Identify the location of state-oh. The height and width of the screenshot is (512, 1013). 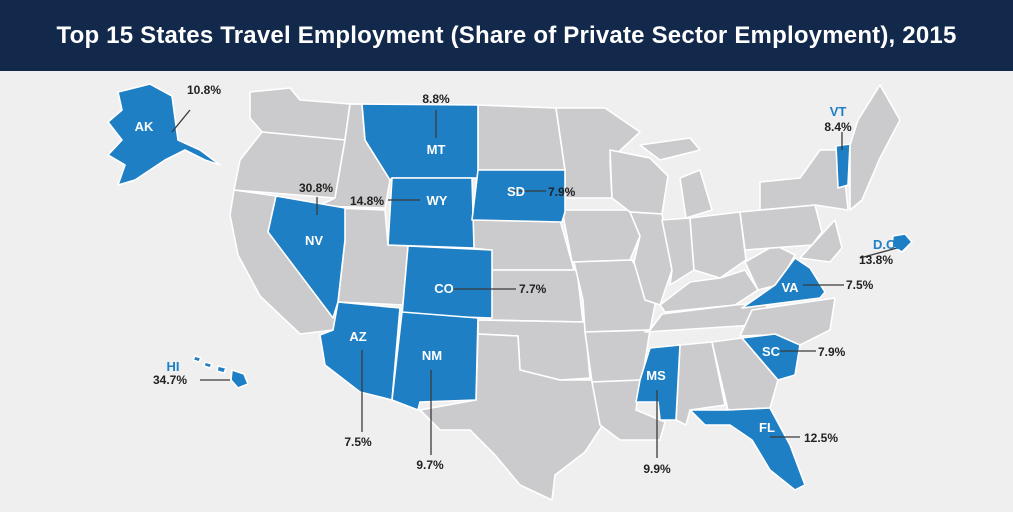
(718, 245).